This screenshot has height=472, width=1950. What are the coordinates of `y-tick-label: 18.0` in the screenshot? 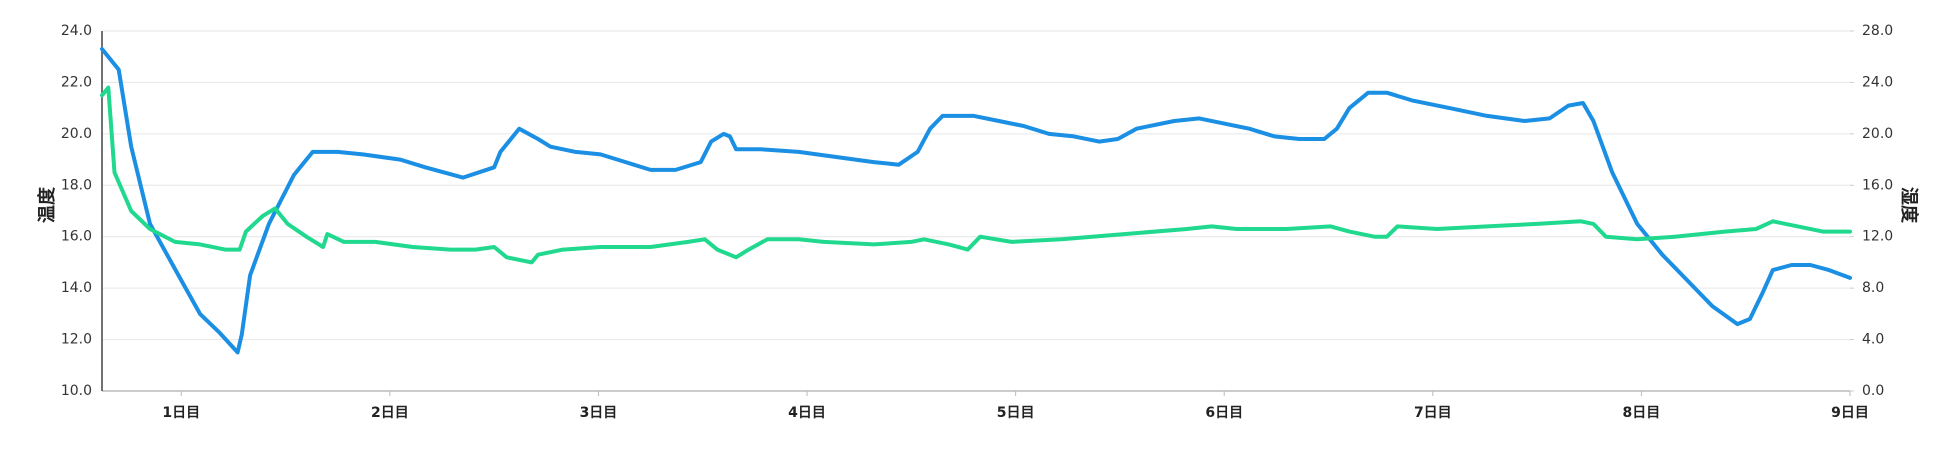 It's located at (76, 185).